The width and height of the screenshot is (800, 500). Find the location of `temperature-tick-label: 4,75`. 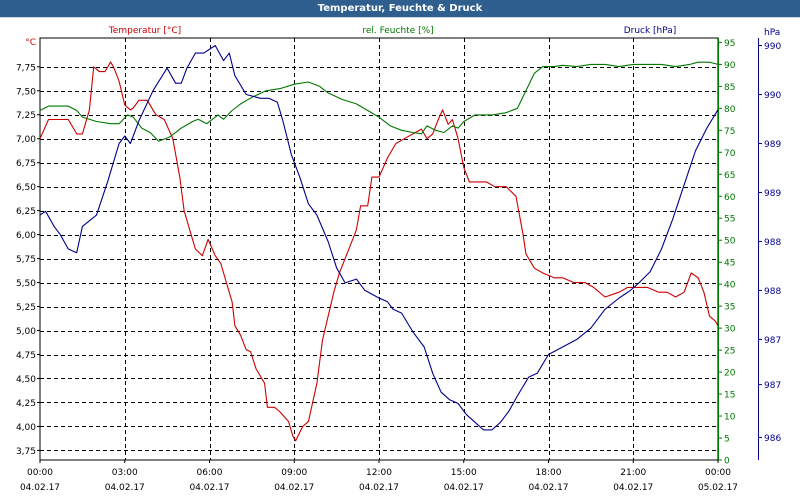

temperature-tick-label: 4,75 is located at coordinates (26, 356).